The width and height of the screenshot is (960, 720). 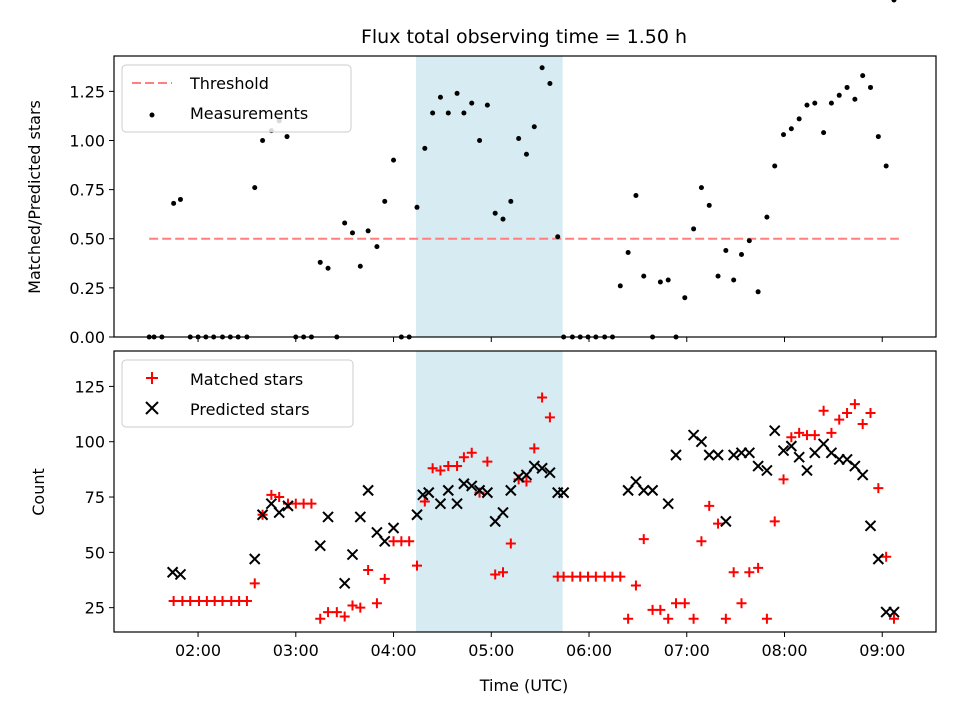 What do you see at coordinates (784, 650) in the screenshot?
I see `x-tick-label: 08:00` at bounding box center [784, 650].